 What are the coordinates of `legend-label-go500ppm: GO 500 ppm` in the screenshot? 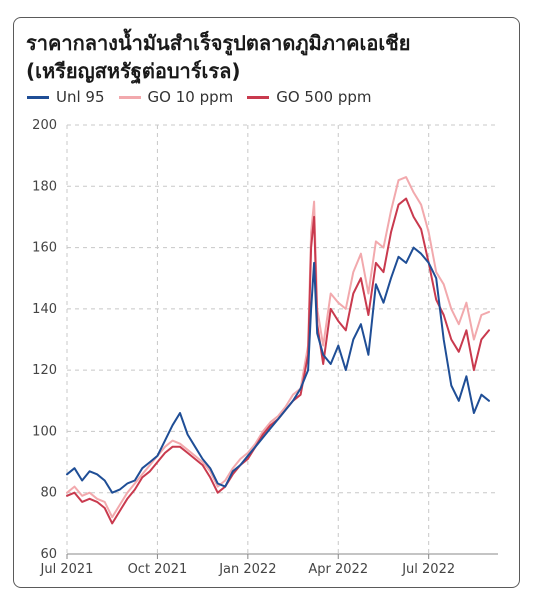 It's located at (324, 97).